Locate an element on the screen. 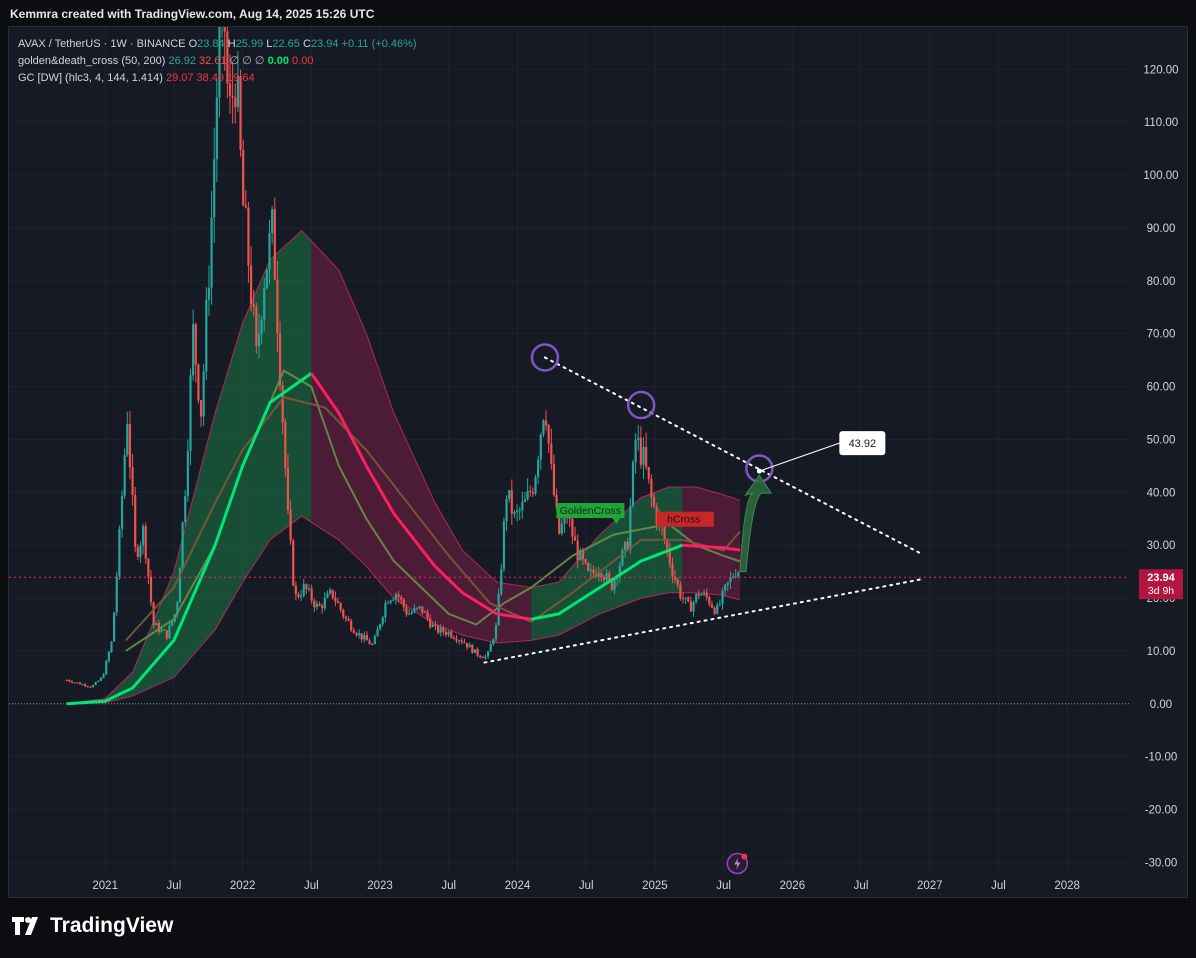  indicator2-name: GC [DW] (hlc3, 4, 144, 1.414) is located at coordinates (90, 78).